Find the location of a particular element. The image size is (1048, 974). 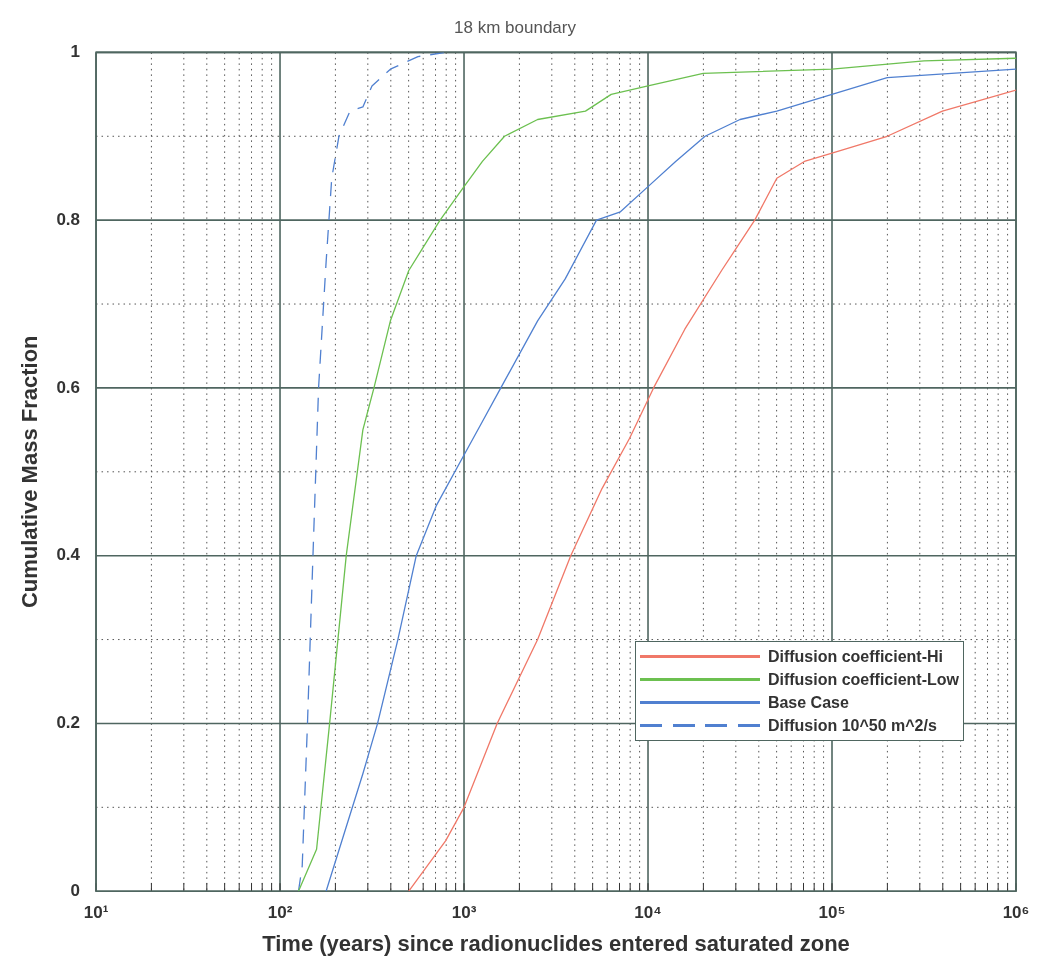

y-axis-title: Cumulative Mass Fraction is located at coordinates (30, 472).